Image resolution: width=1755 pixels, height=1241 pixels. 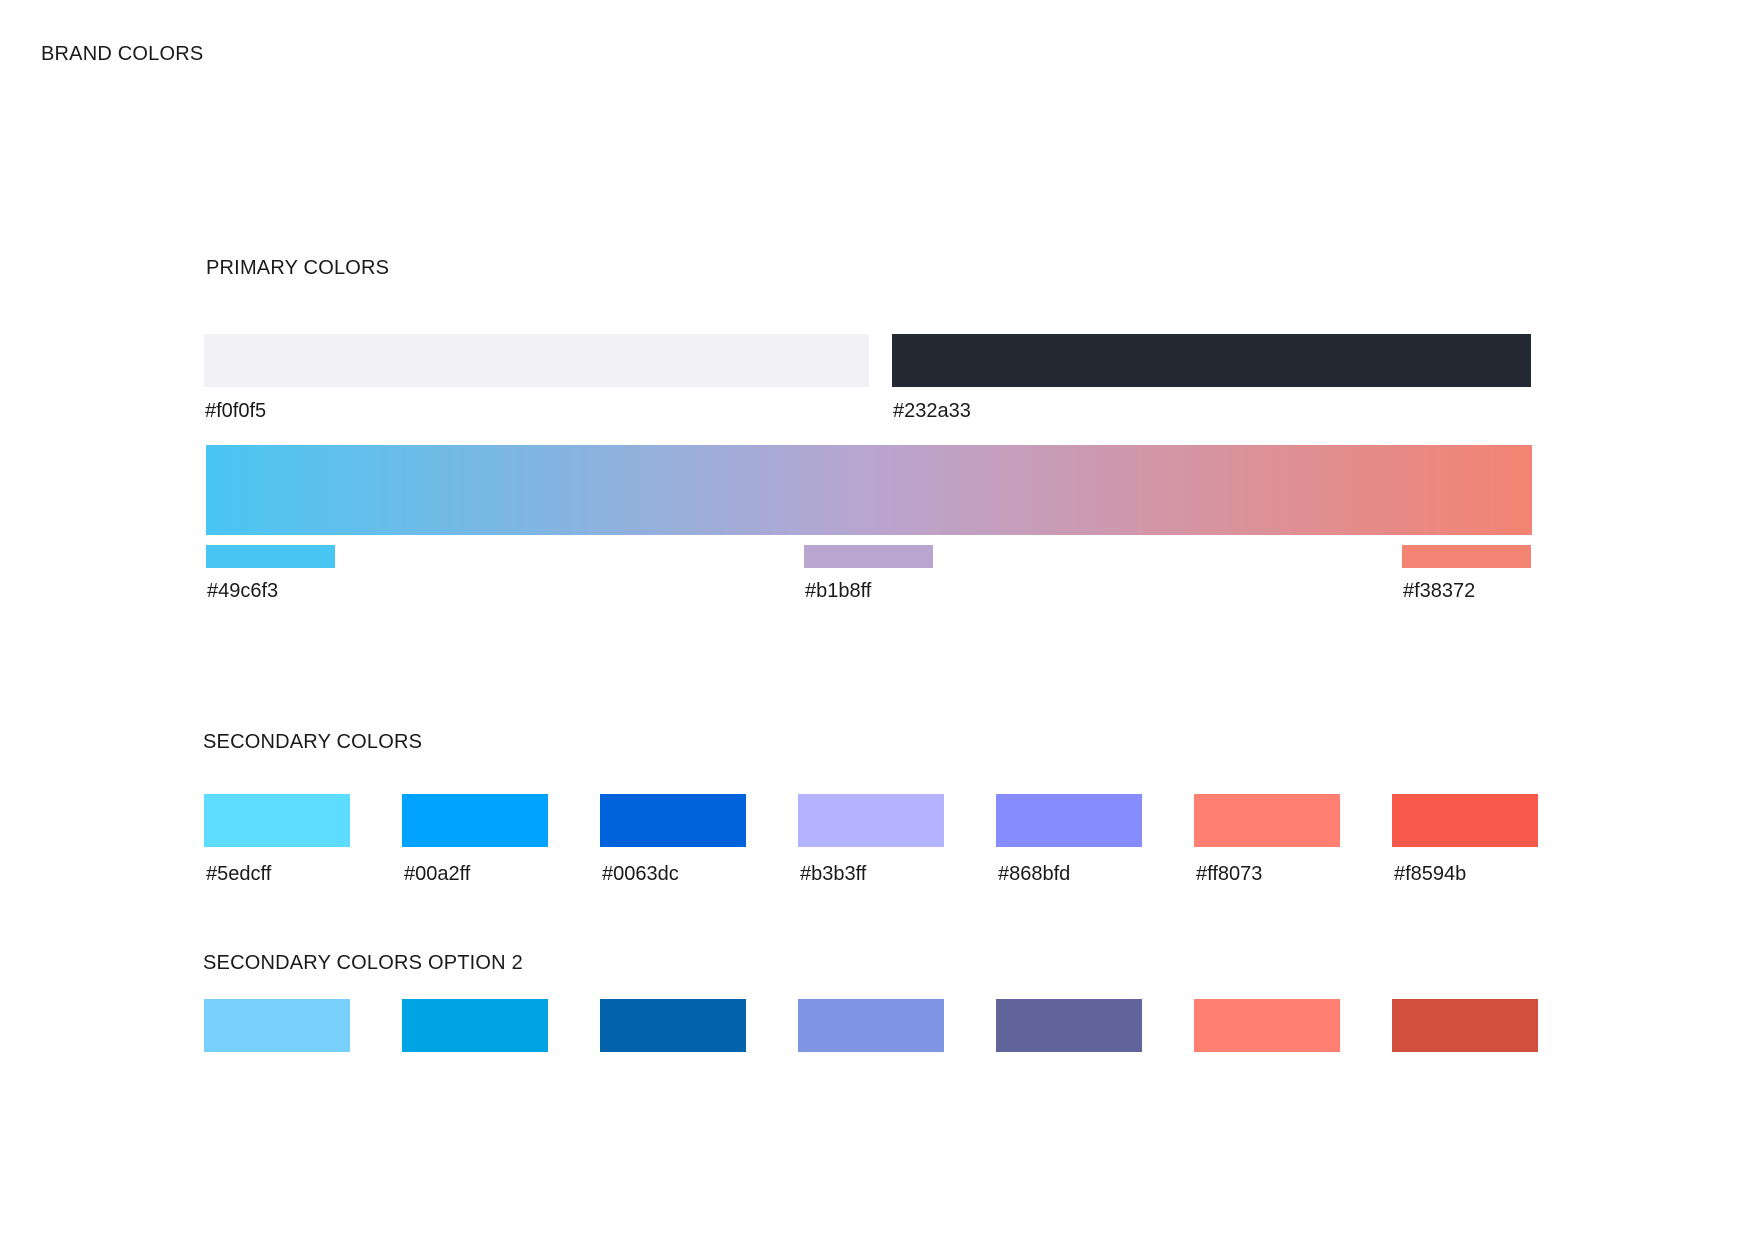 I want to click on secondary-swatch-item: #00a2ff, so click(x=475, y=839).